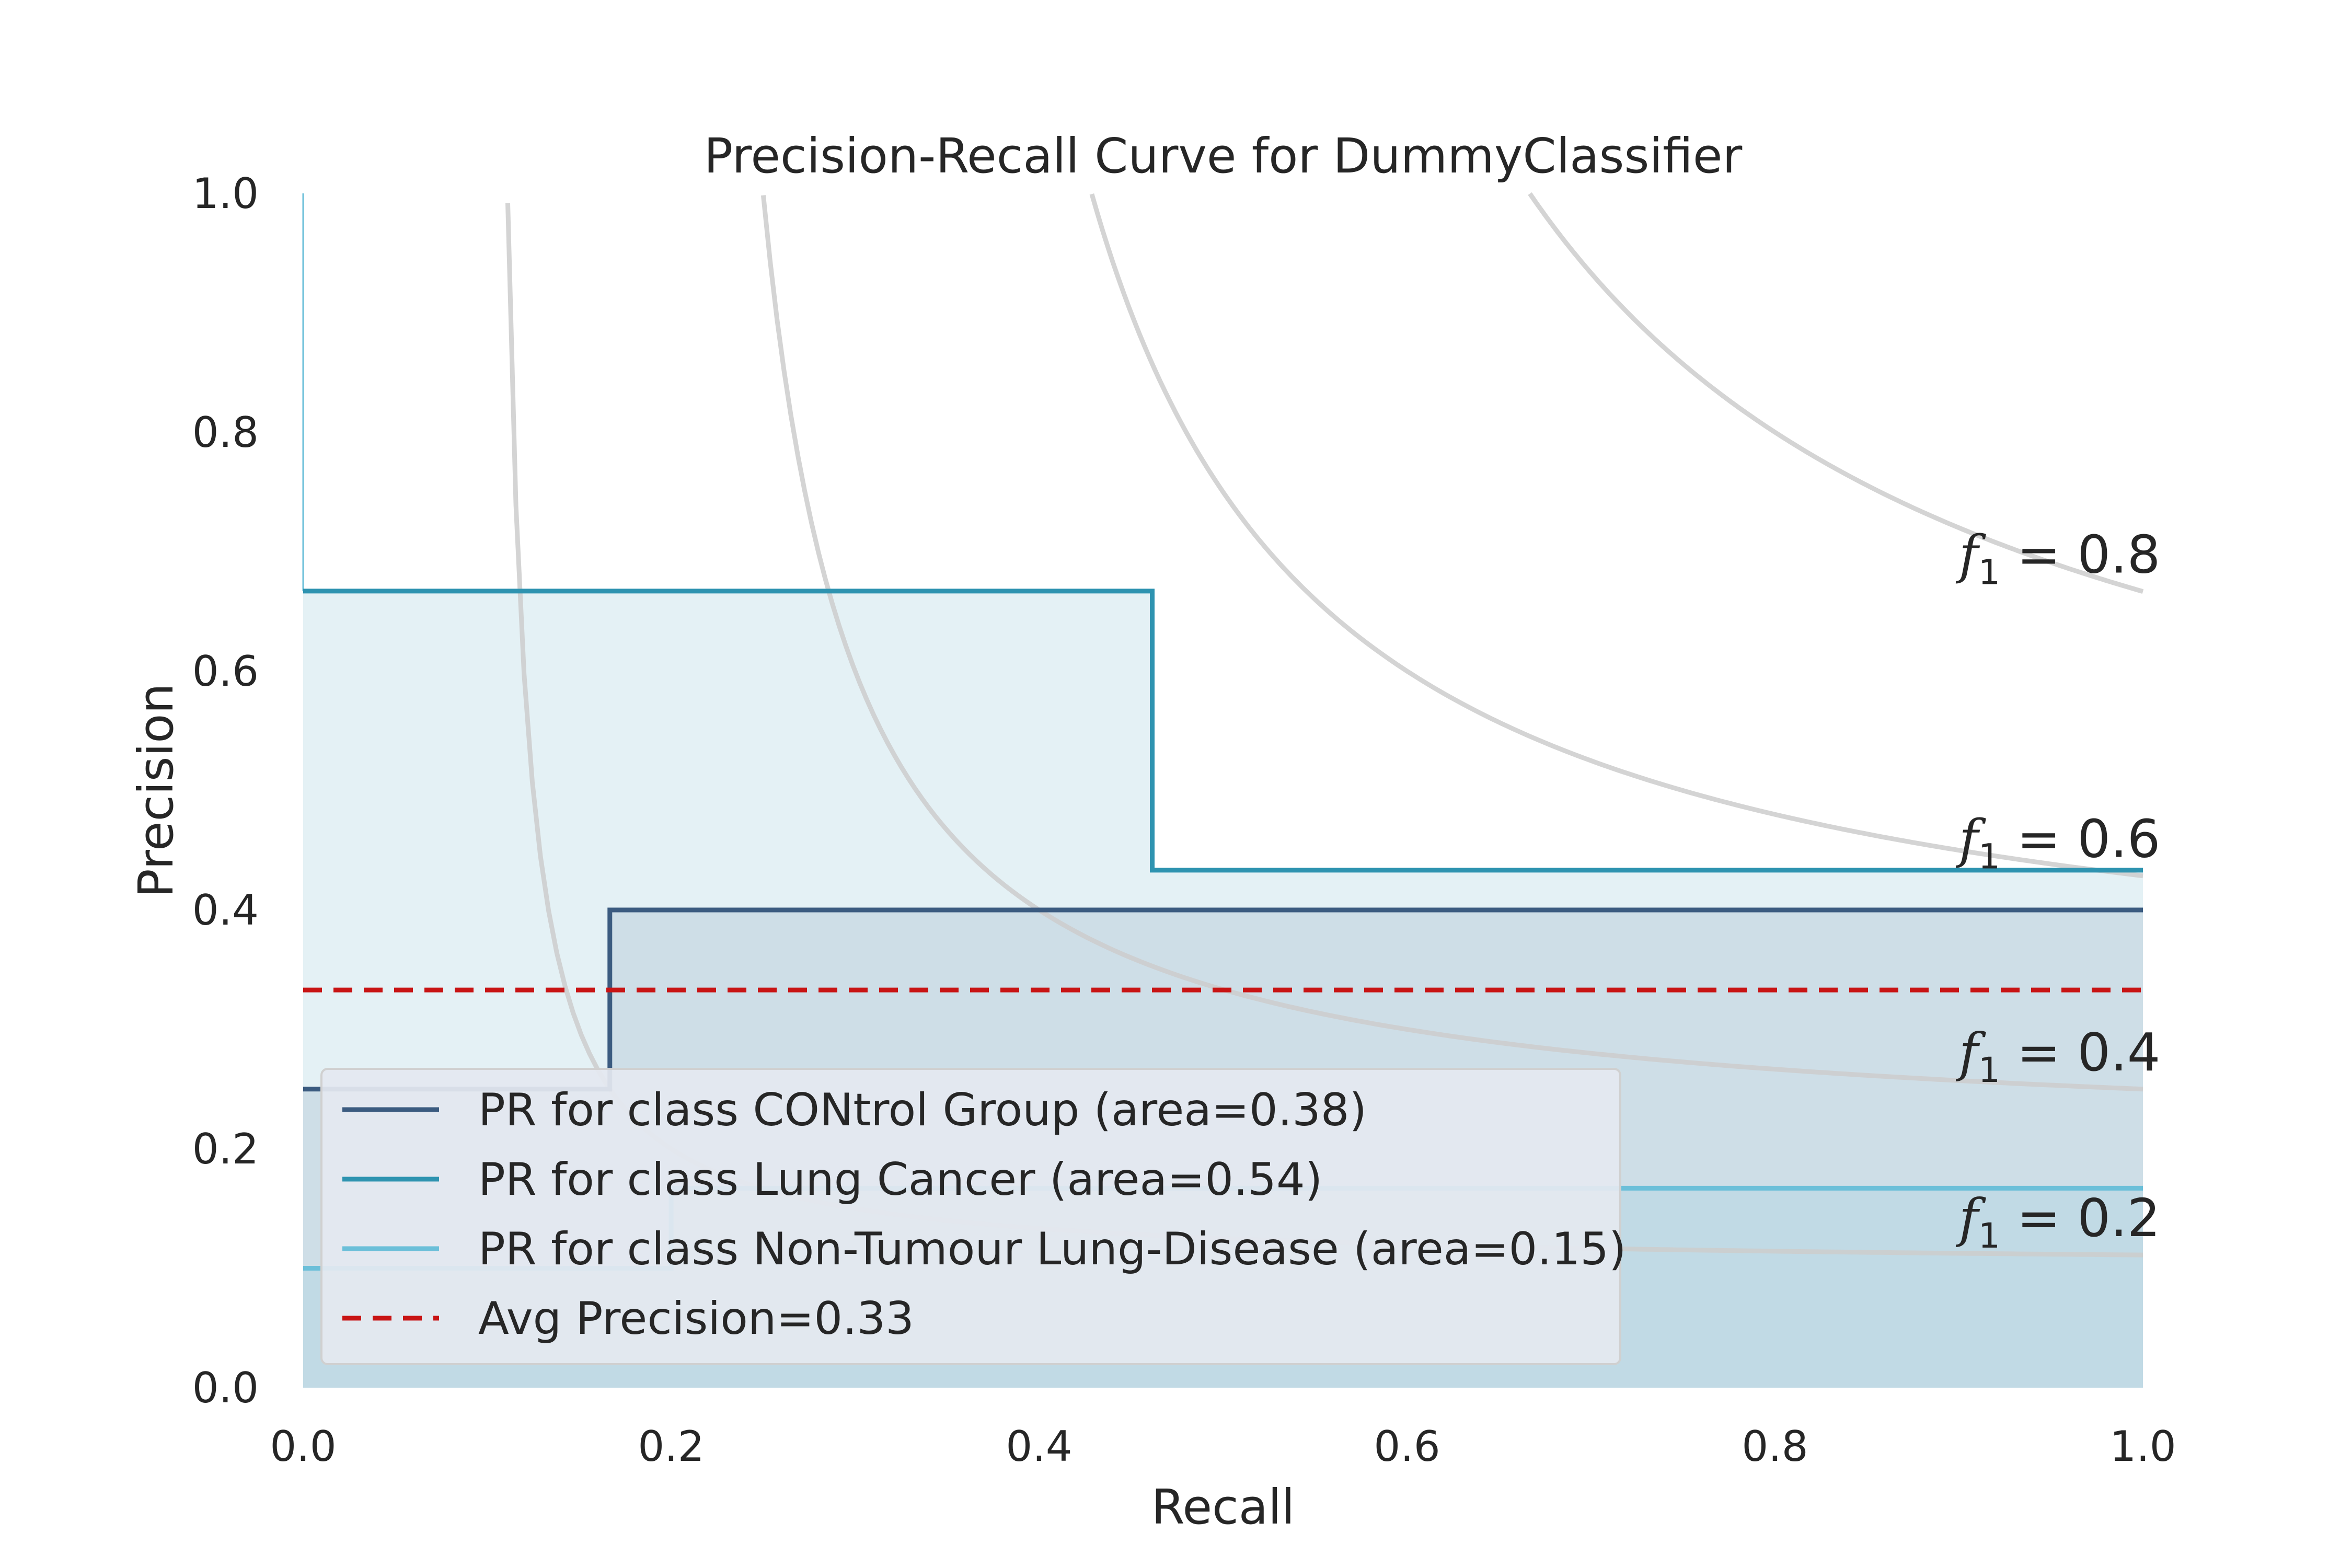  I want to click on y-tick-label: 0.8, so click(225, 432).